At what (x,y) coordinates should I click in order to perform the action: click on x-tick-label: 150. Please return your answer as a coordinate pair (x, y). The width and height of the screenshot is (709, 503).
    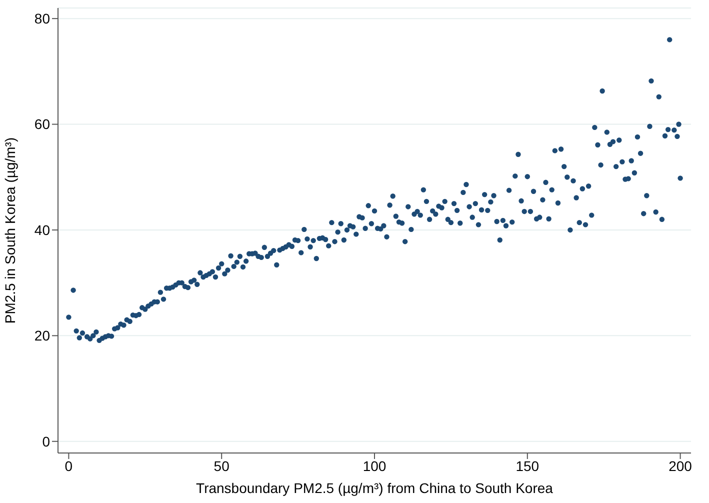
    Looking at the image, I should click on (528, 466).